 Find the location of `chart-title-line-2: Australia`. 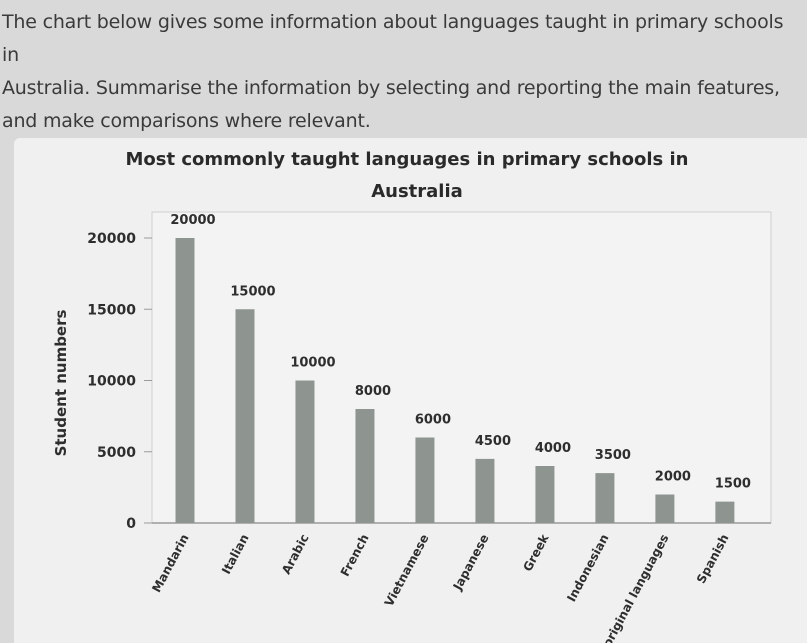

chart-title-line-2: Australia is located at coordinates (417, 191).